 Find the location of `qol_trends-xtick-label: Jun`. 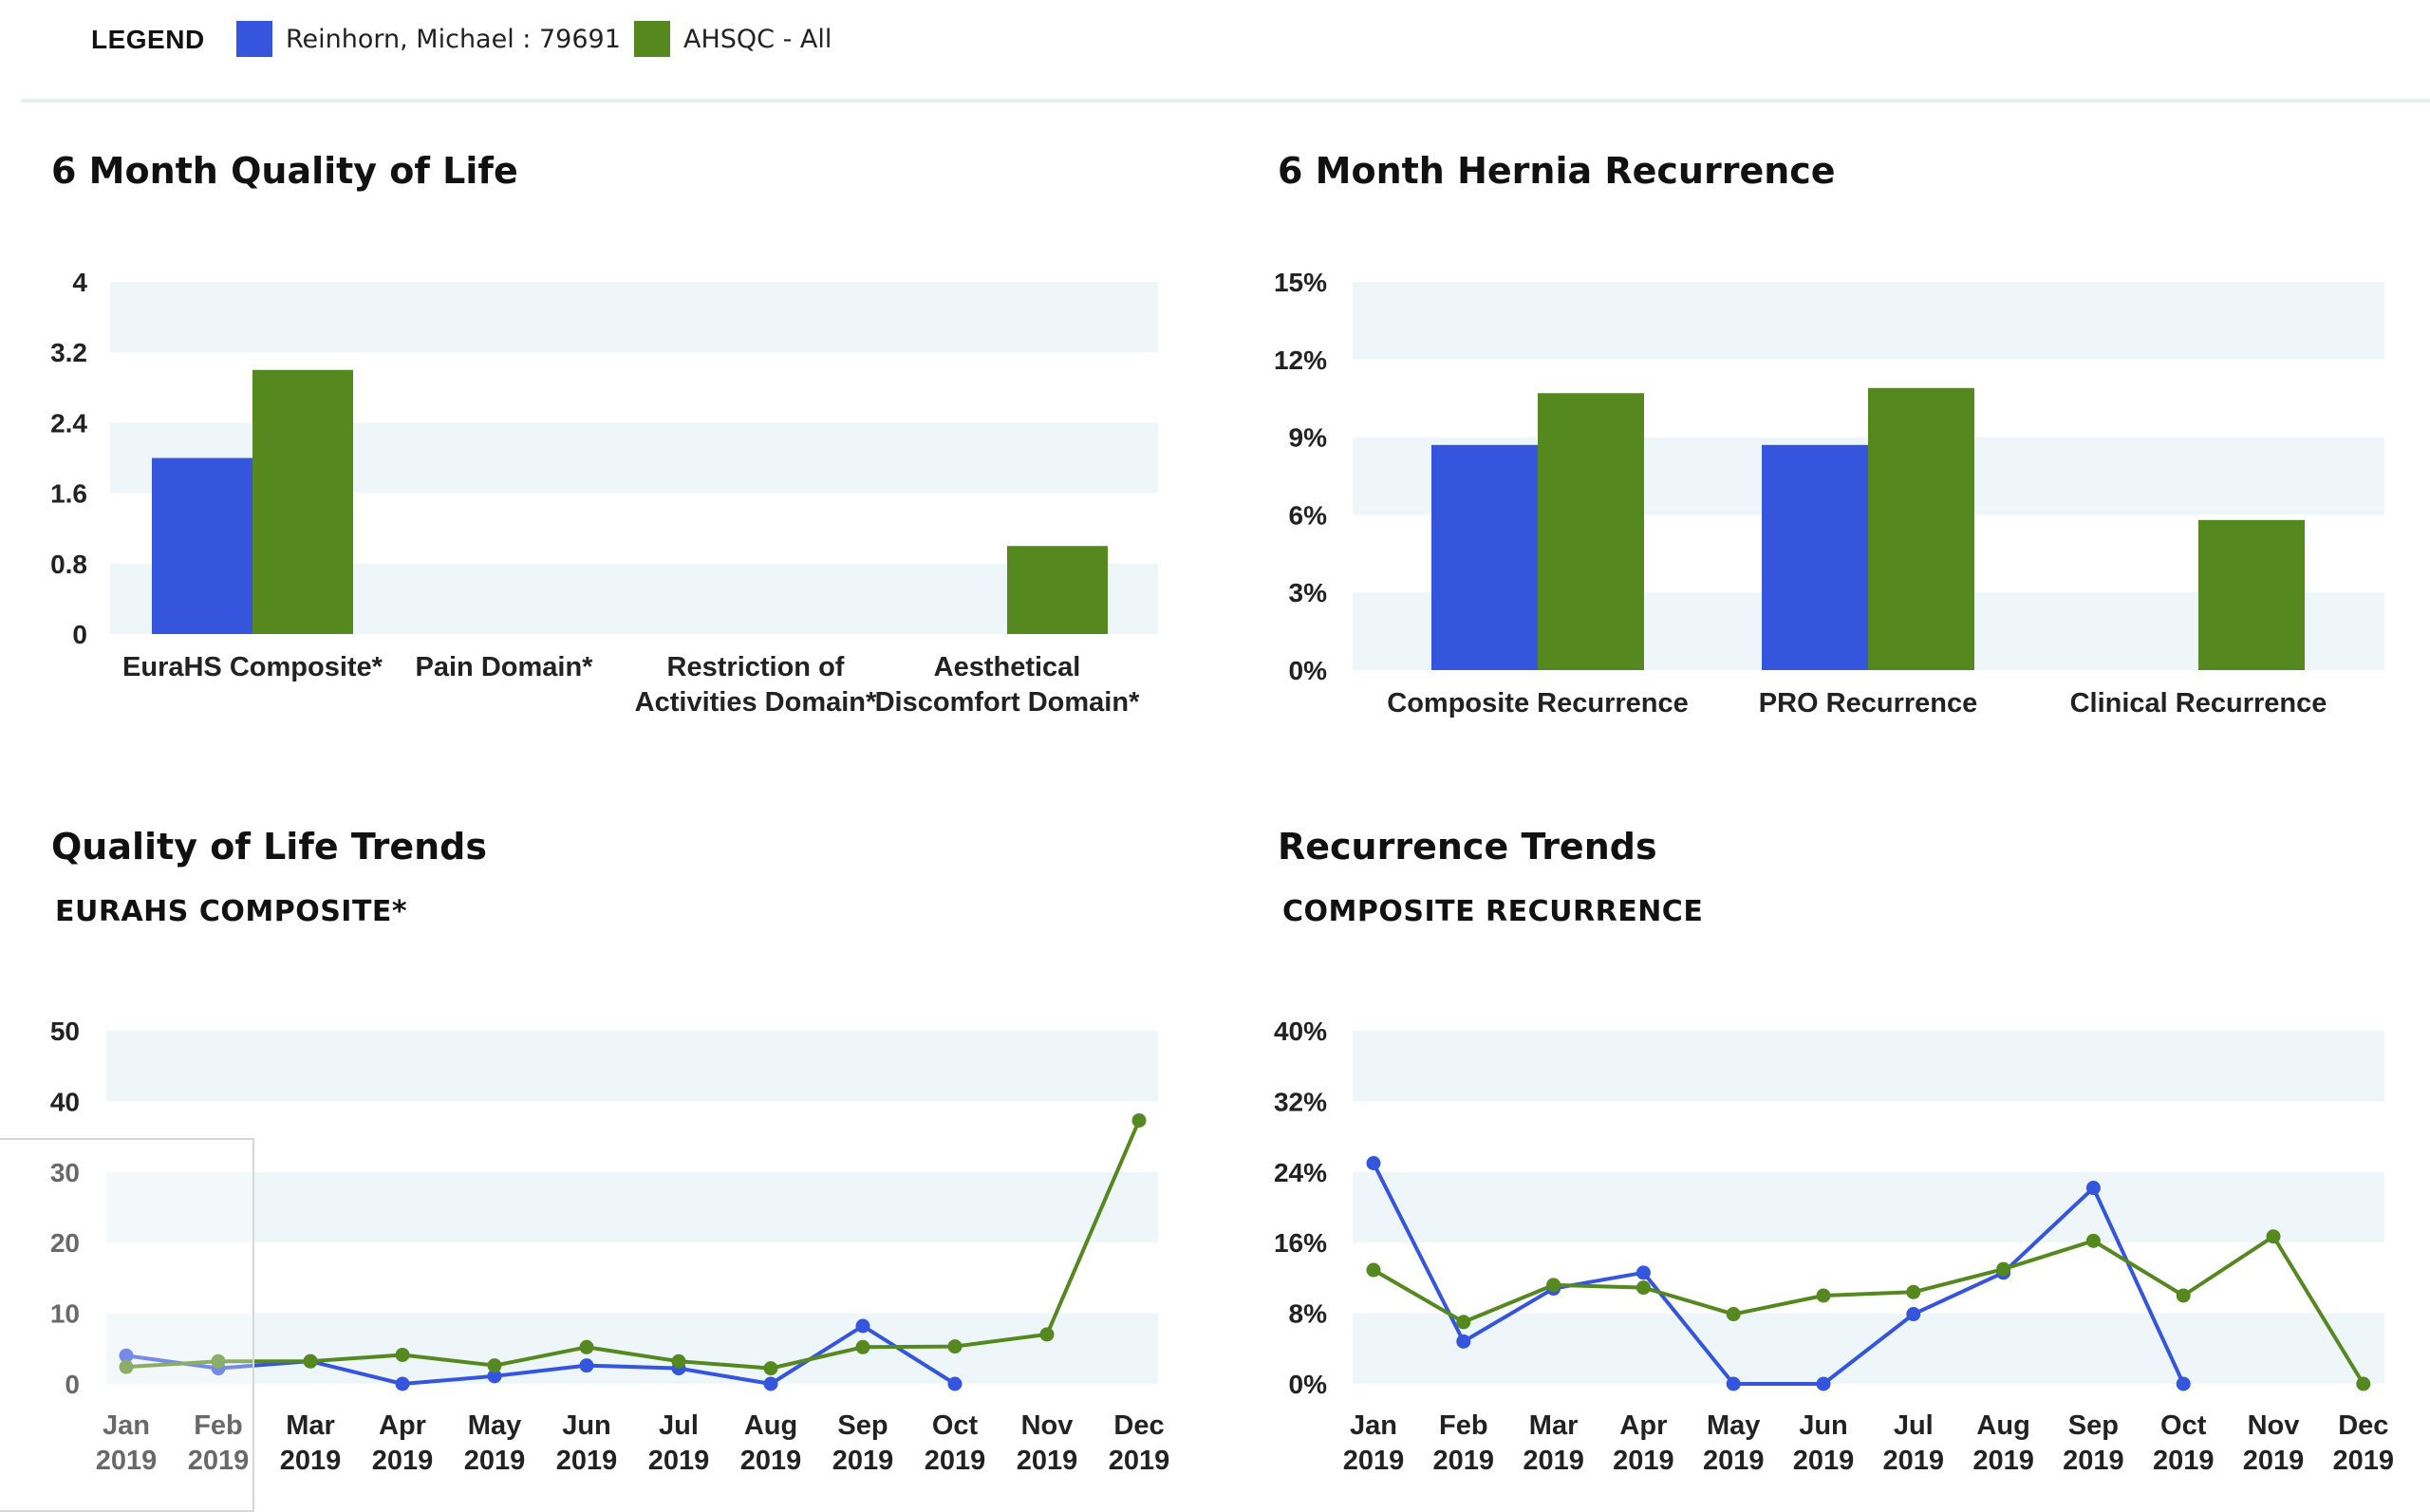

qol_trends-xtick-label: Jun is located at coordinates (586, 1426).